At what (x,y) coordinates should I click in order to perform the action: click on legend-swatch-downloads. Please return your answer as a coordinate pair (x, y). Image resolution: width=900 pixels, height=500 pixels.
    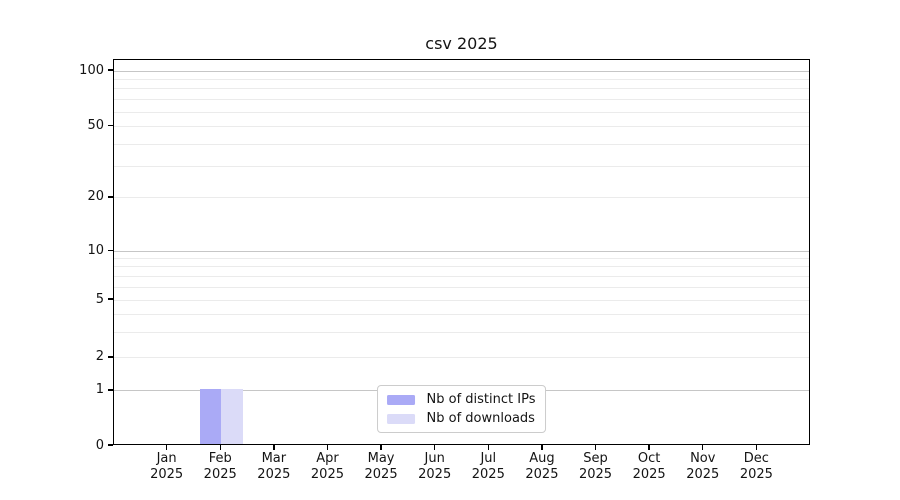
    Looking at the image, I should click on (400, 418).